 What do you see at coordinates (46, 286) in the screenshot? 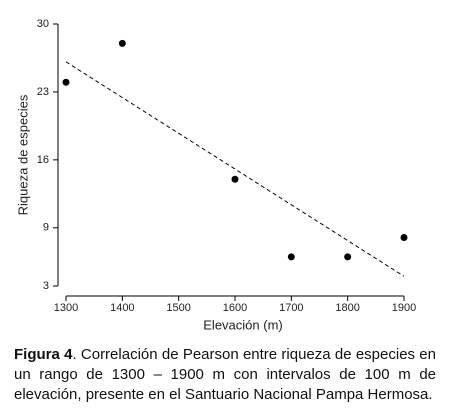
I see `y-tick-label: 3` at bounding box center [46, 286].